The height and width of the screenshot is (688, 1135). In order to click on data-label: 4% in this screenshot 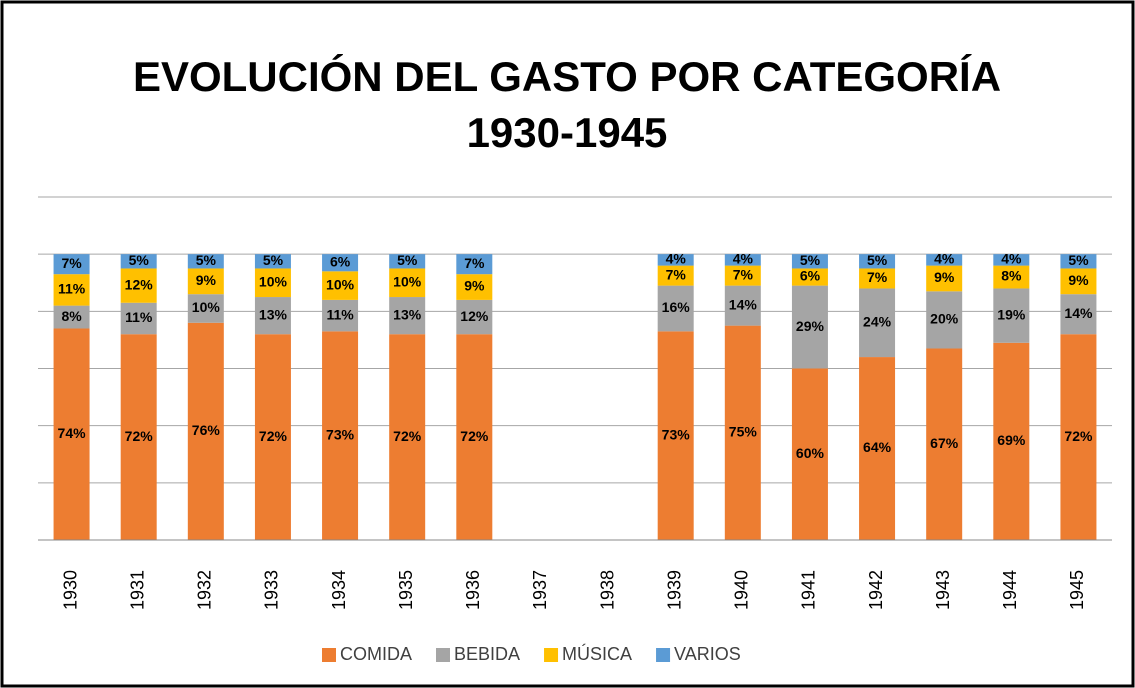, I will do `click(676, 259)`.